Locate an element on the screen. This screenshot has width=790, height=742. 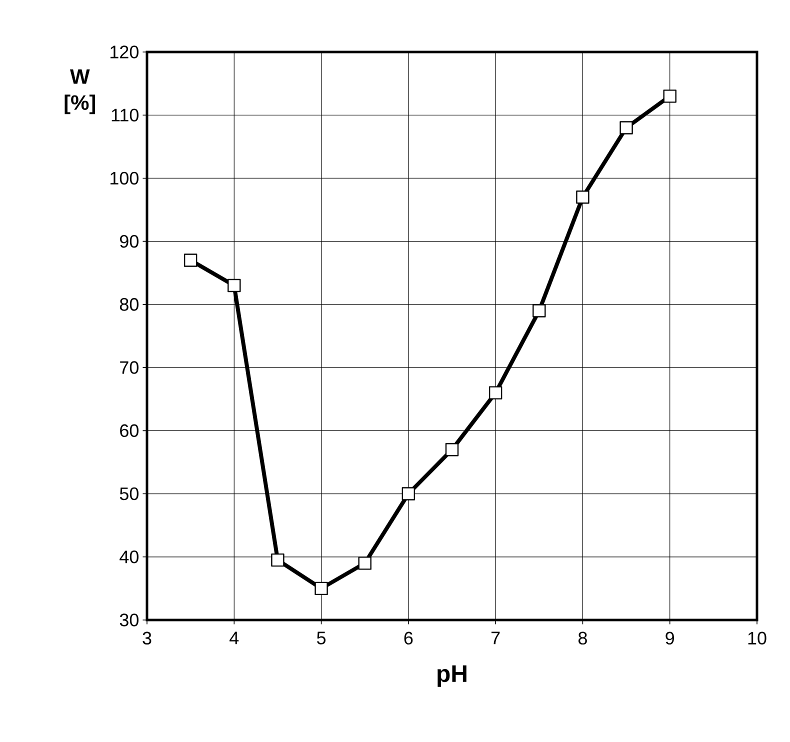
y-tick-label: 40 is located at coordinates (129, 557).